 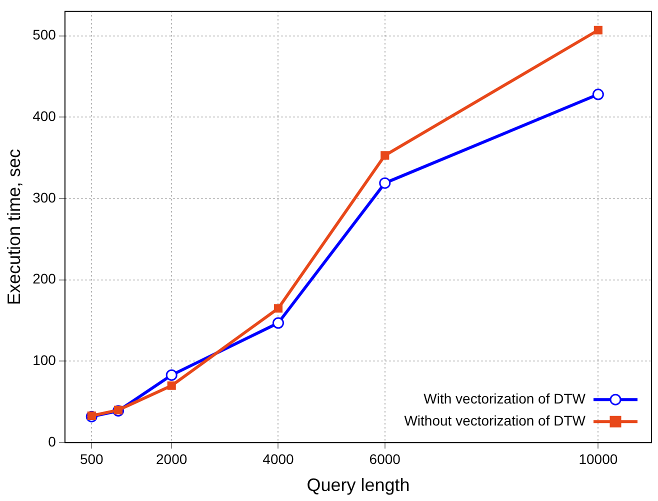 What do you see at coordinates (44, 116) in the screenshot?
I see `y-tick-label: 400` at bounding box center [44, 116].